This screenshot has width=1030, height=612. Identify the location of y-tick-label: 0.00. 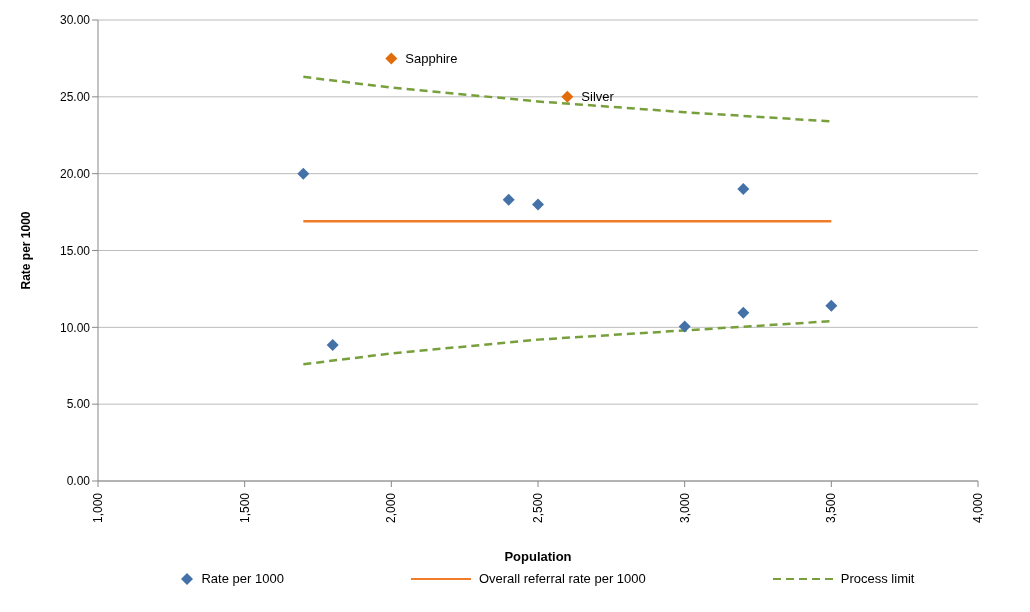
(78, 481).